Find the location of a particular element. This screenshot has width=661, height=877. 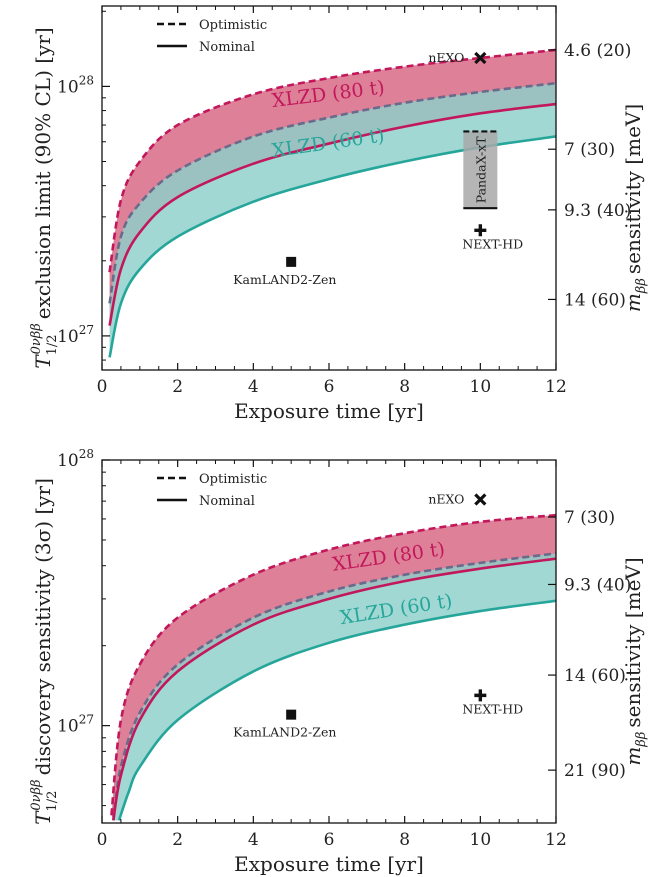

pandax-box is located at coordinates (480, 170).